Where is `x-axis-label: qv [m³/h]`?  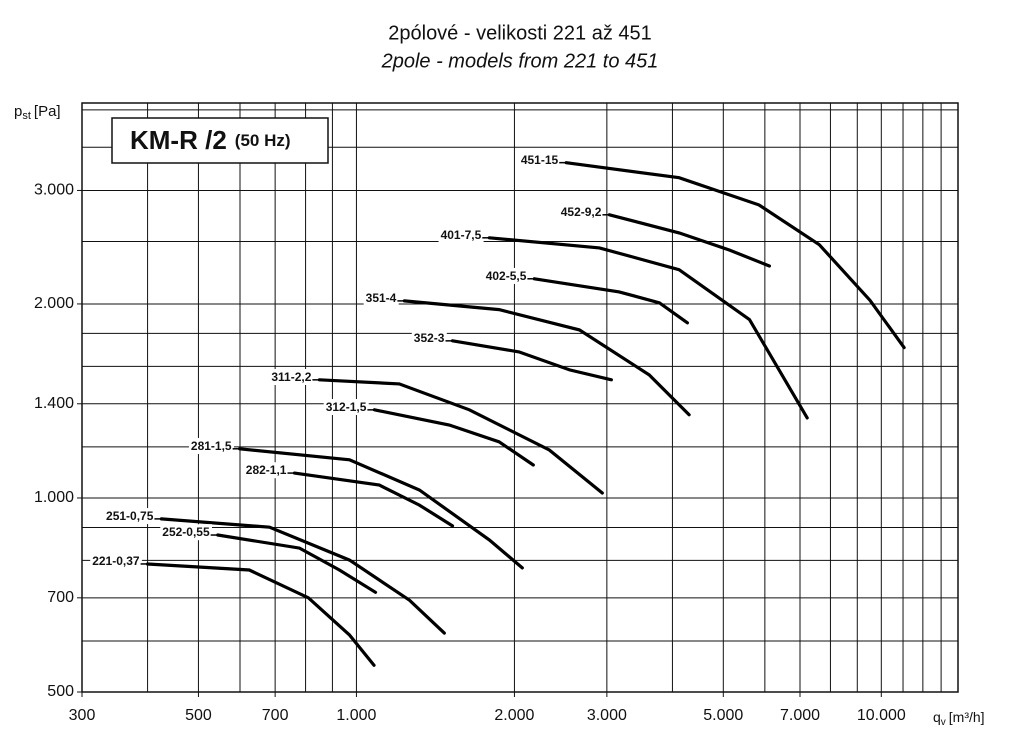 x-axis-label: qv [m³/h] is located at coordinates (959, 718).